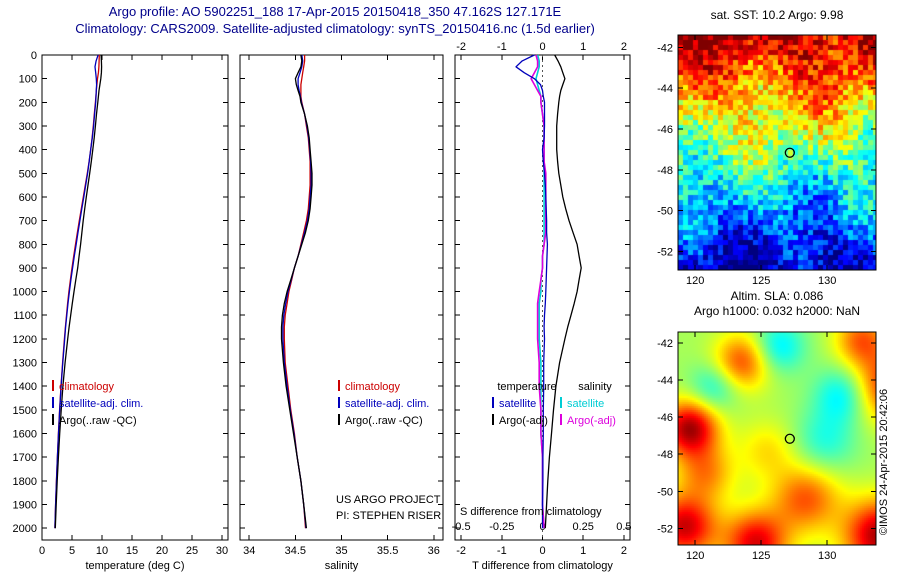 This screenshot has height=580, width=900. What do you see at coordinates (102, 551) in the screenshot?
I see `tick-label: 10` at bounding box center [102, 551].